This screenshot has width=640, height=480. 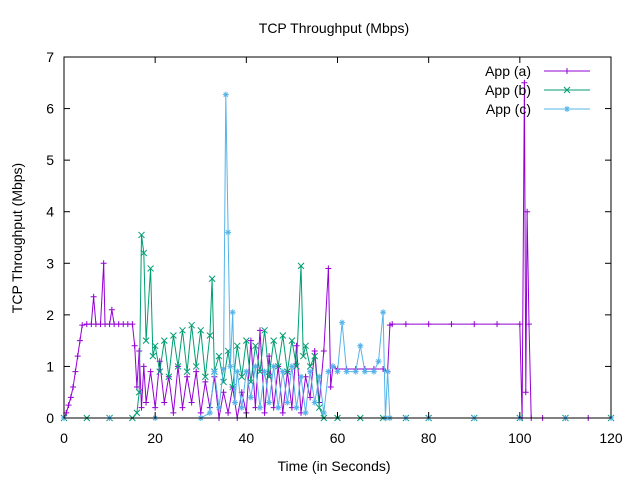 What do you see at coordinates (50, 263) in the screenshot?
I see `y-tick-label: 3` at bounding box center [50, 263].